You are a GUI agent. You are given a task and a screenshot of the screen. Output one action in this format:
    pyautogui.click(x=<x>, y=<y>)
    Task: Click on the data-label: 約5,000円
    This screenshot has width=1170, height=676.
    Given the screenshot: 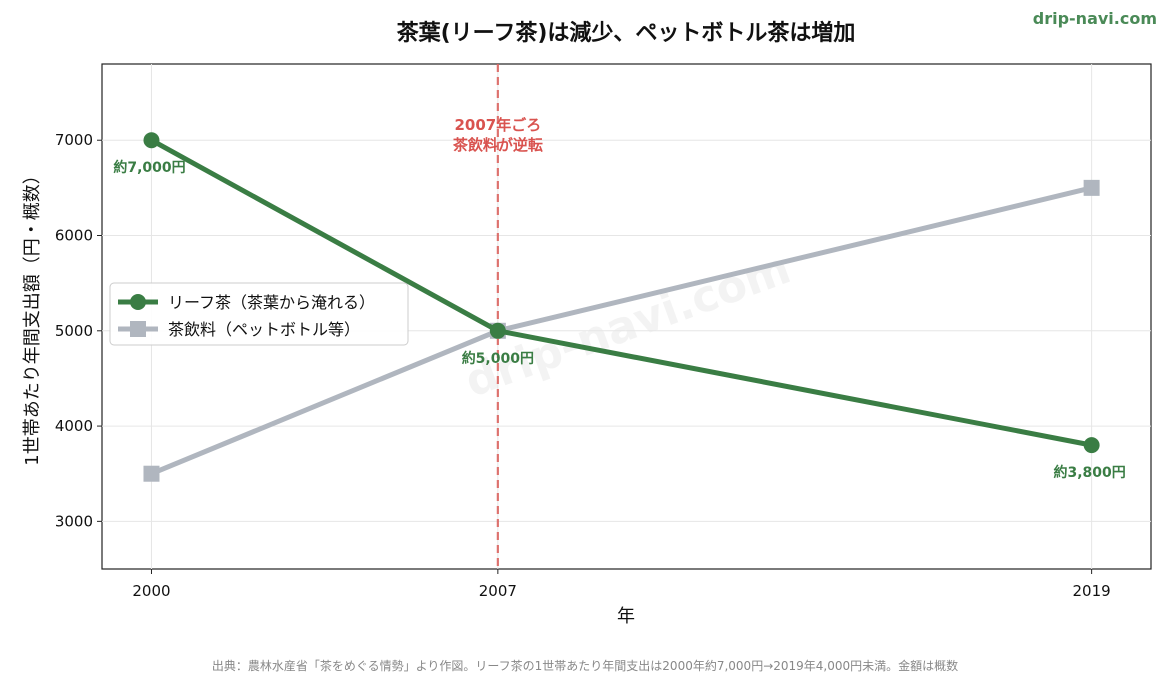 What is the action you would take?
    pyautogui.click(x=498, y=358)
    